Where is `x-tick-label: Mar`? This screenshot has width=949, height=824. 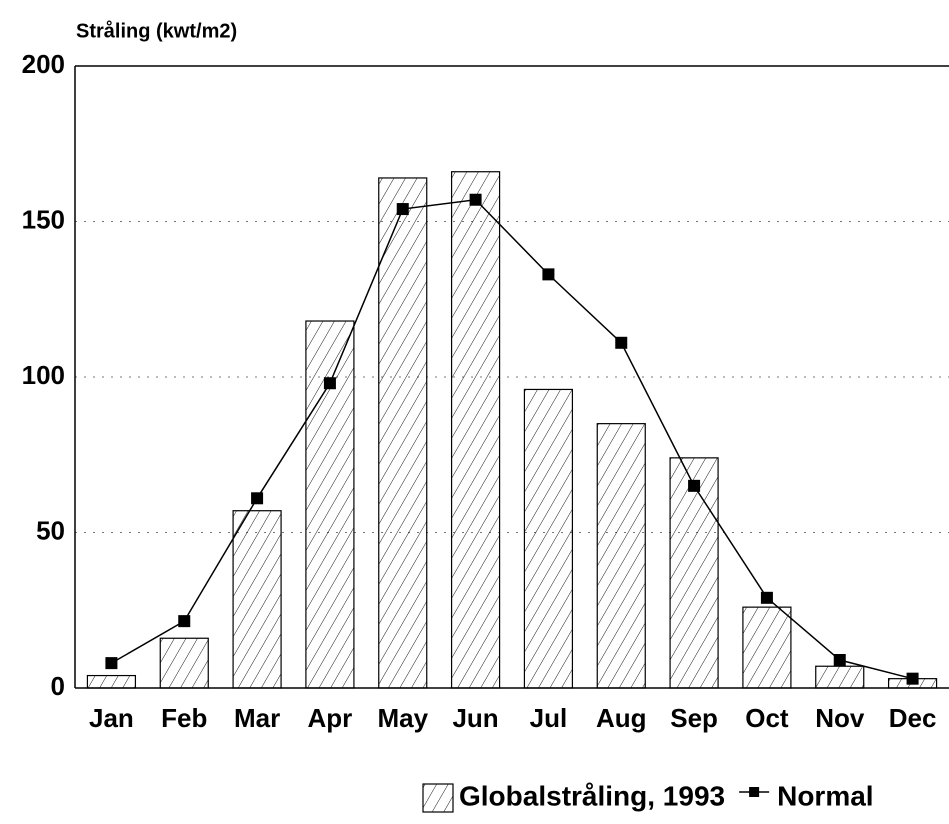
x-tick-label: Mar is located at coordinates (257, 718).